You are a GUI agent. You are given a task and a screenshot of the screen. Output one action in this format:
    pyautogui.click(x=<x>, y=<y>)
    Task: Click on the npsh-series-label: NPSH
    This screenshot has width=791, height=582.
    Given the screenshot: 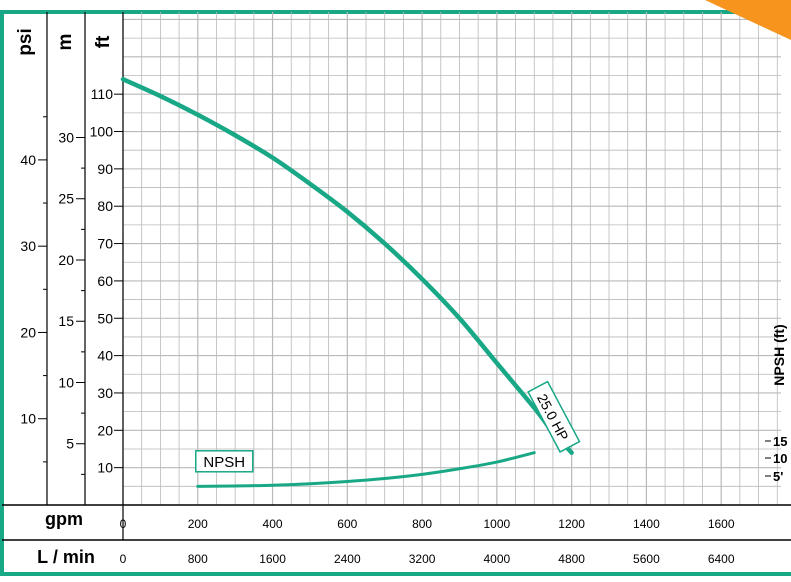 What is the action you would take?
    pyautogui.click(x=224, y=462)
    